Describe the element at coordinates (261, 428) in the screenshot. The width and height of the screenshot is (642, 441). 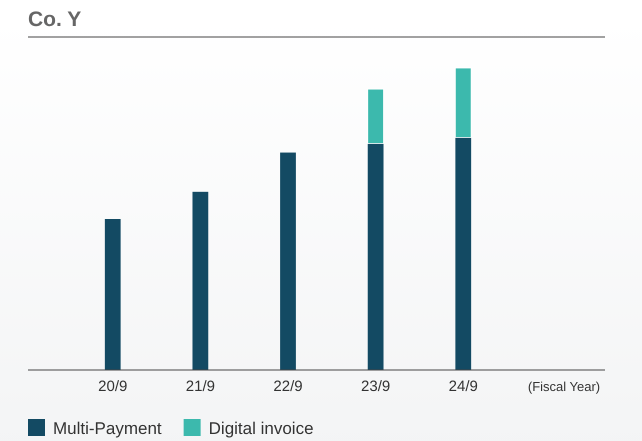
I see `legend-label: Digital invoice` at that location.